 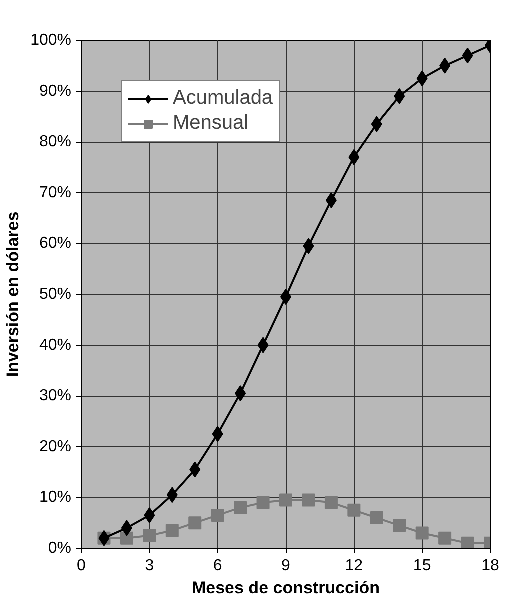 What do you see at coordinates (55, 447) in the screenshot?
I see `y-tick-label: 20%` at bounding box center [55, 447].